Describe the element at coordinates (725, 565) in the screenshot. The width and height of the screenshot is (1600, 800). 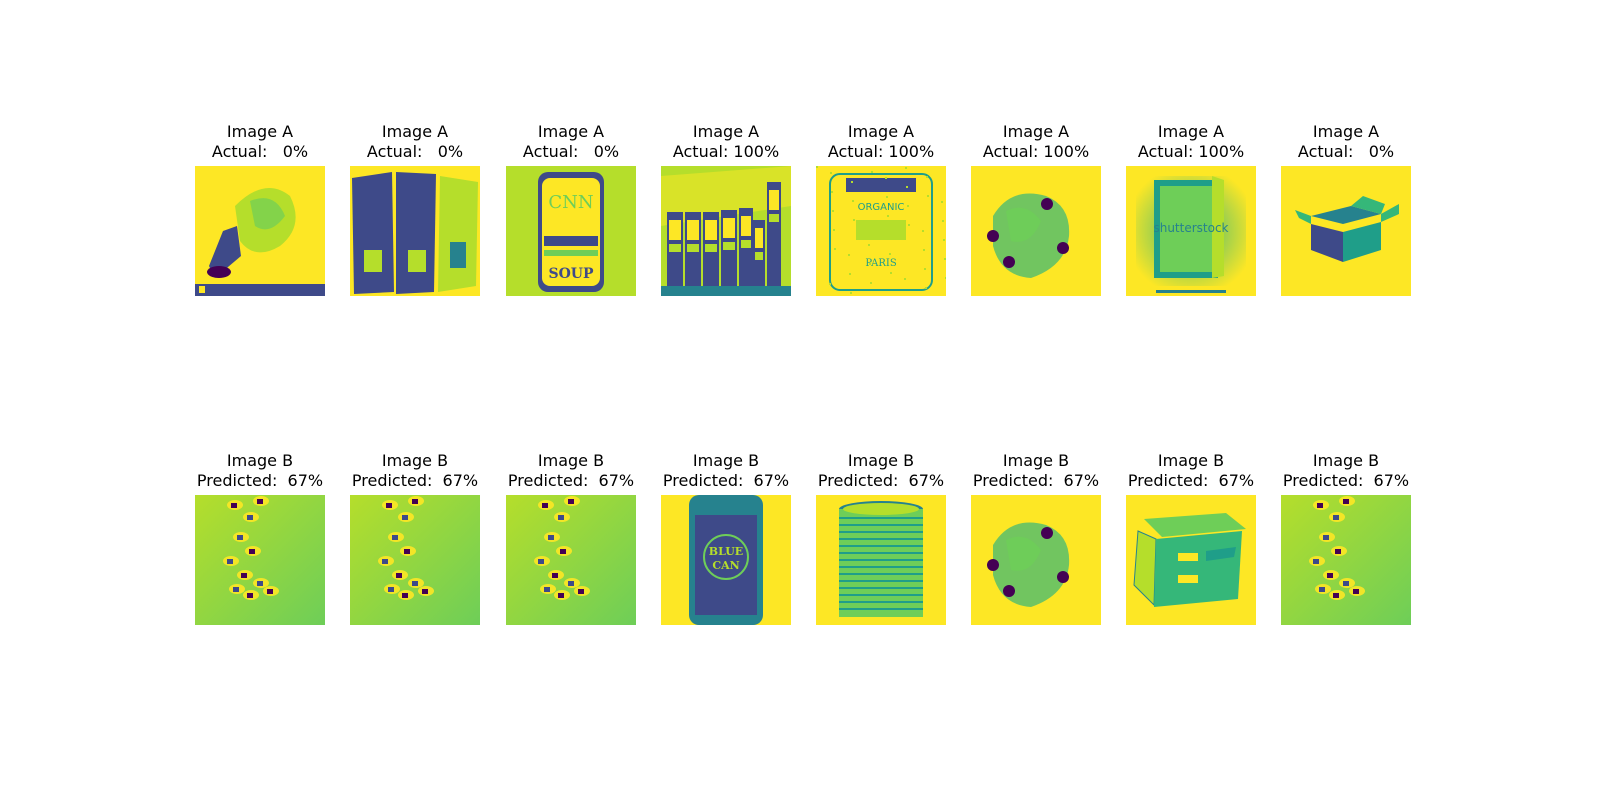
I see `svg-text: CAN` at that location.